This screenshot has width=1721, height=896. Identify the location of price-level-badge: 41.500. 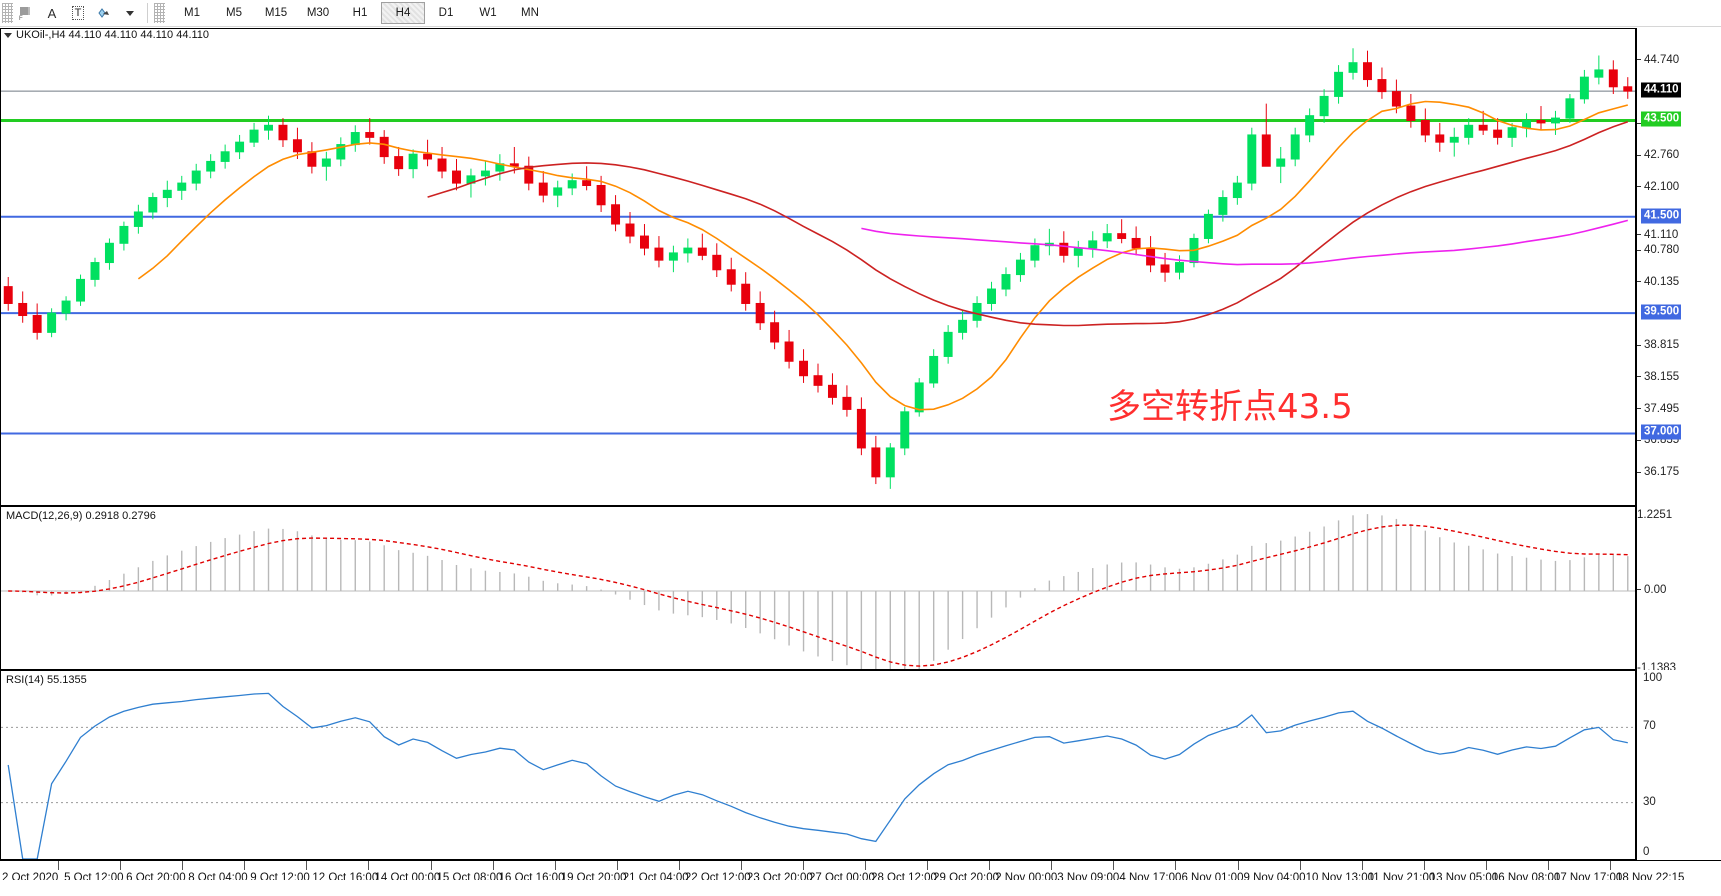
(1661, 216).